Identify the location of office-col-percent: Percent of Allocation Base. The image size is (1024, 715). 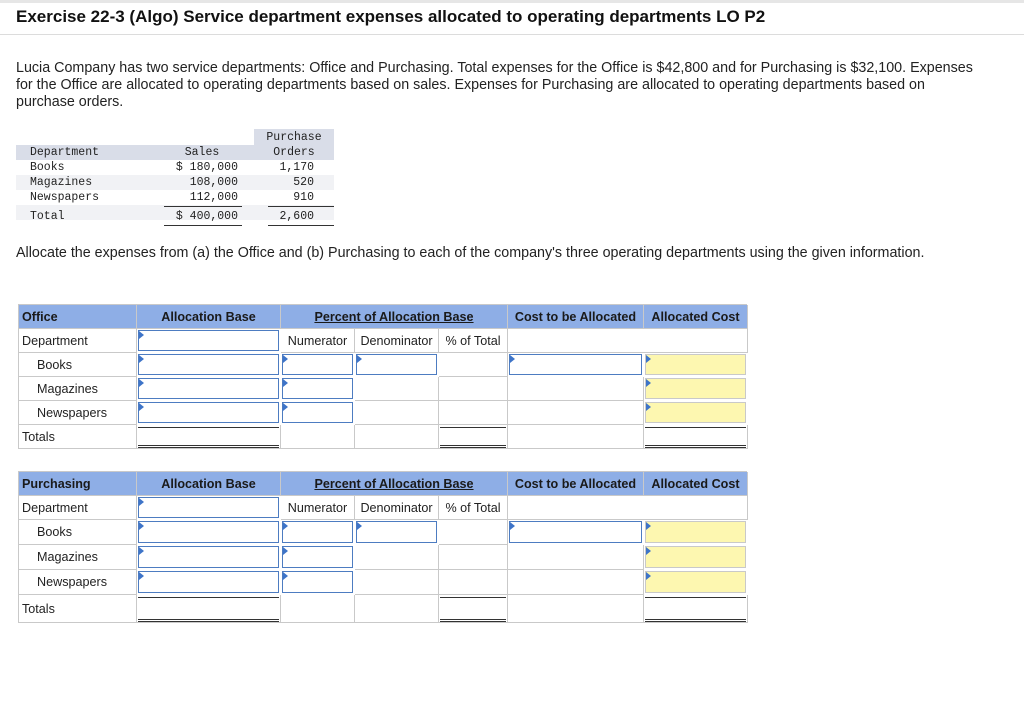
(394, 317).